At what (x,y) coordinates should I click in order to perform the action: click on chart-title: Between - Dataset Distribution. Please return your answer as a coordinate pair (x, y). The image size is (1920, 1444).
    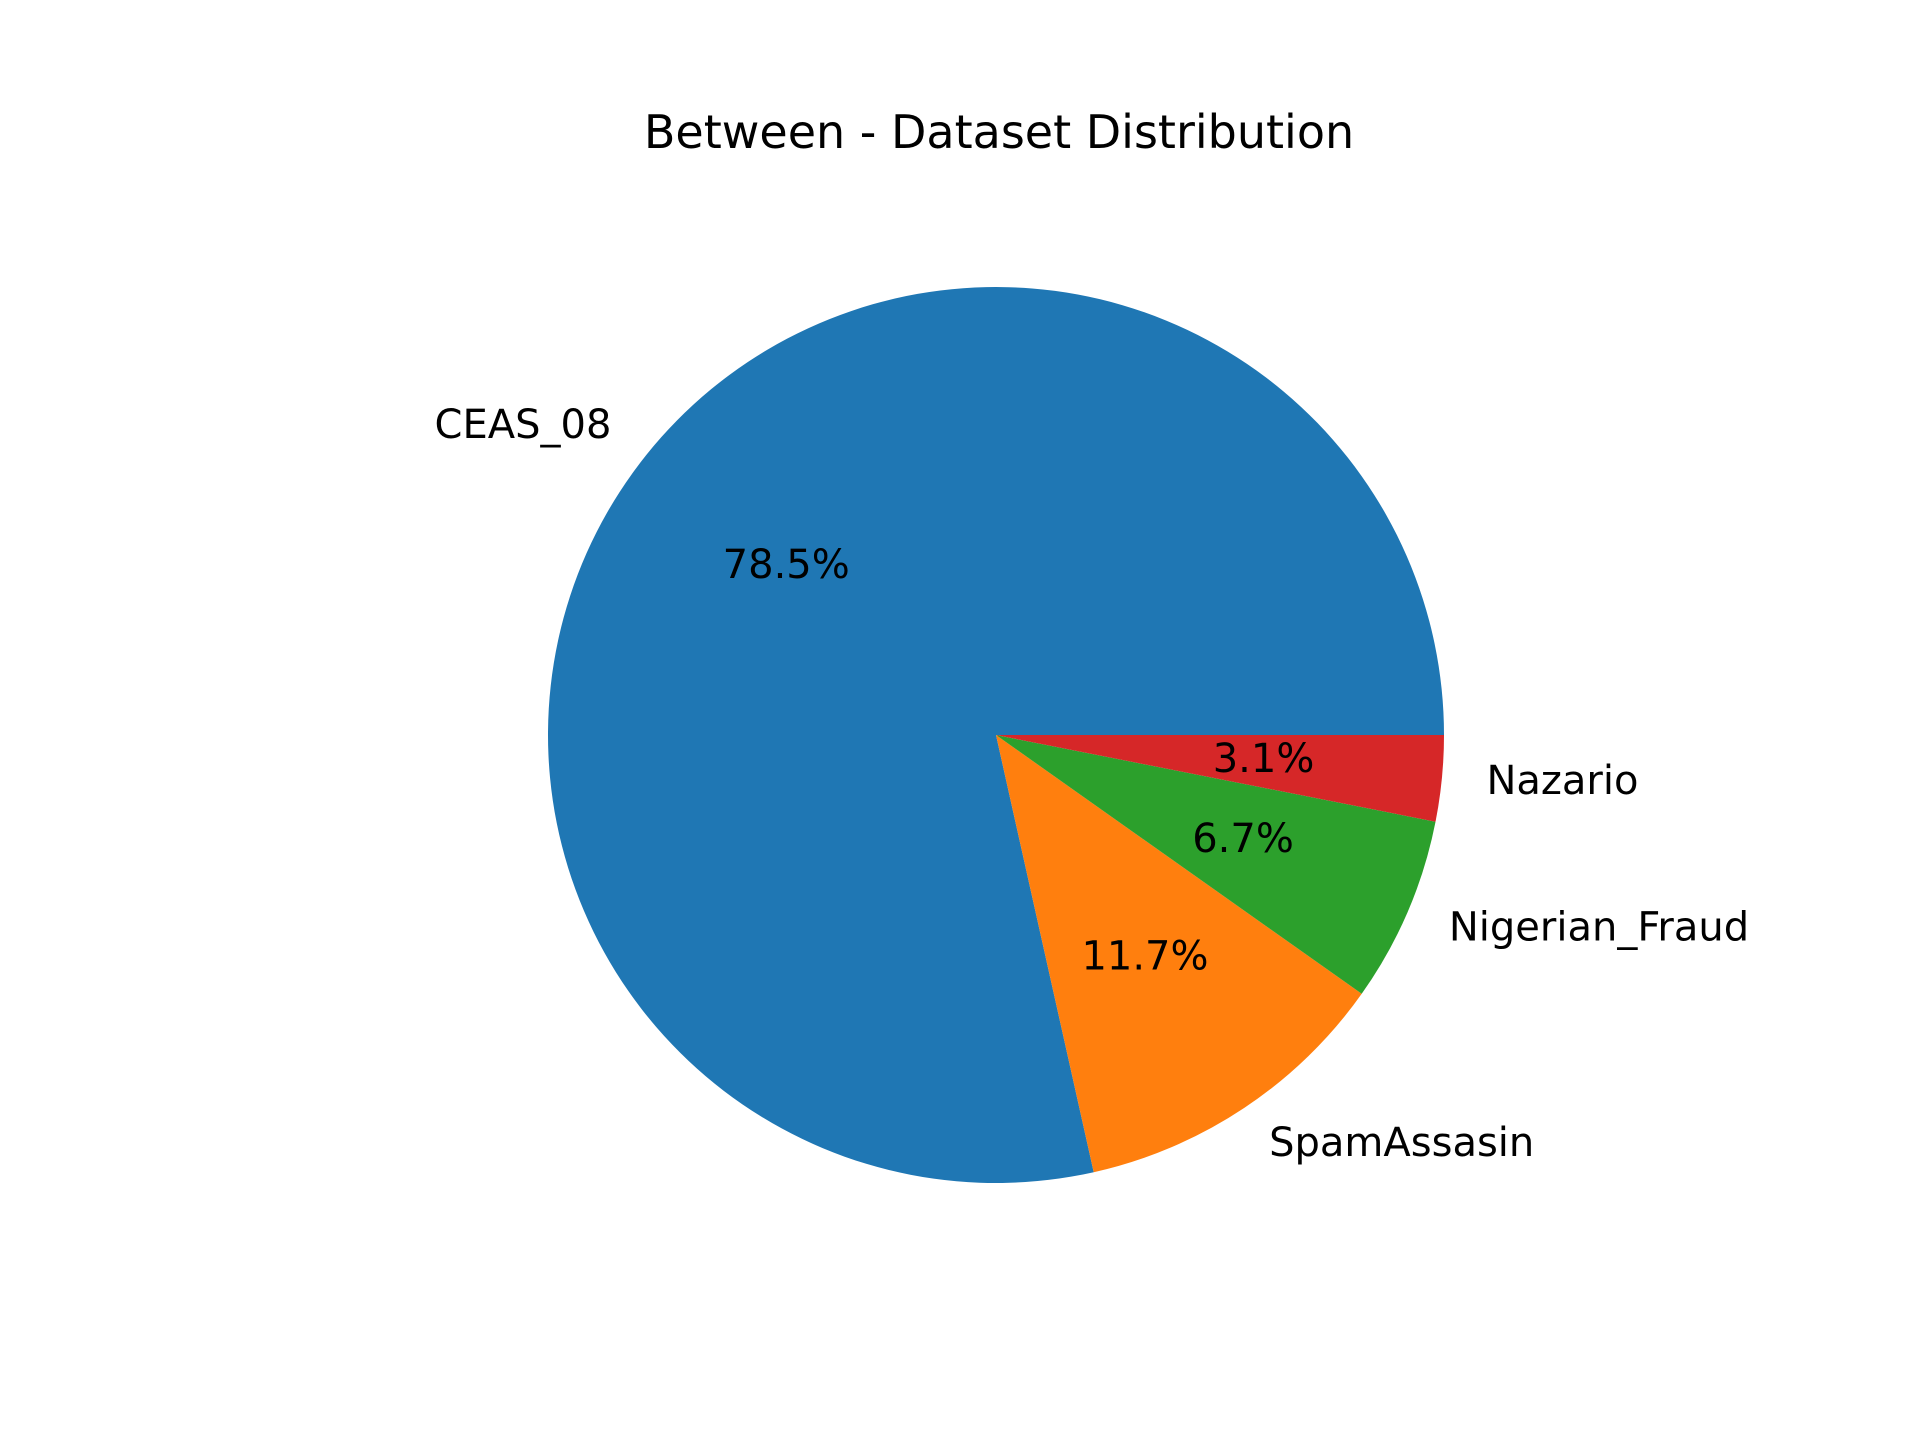
    Looking at the image, I should click on (999, 132).